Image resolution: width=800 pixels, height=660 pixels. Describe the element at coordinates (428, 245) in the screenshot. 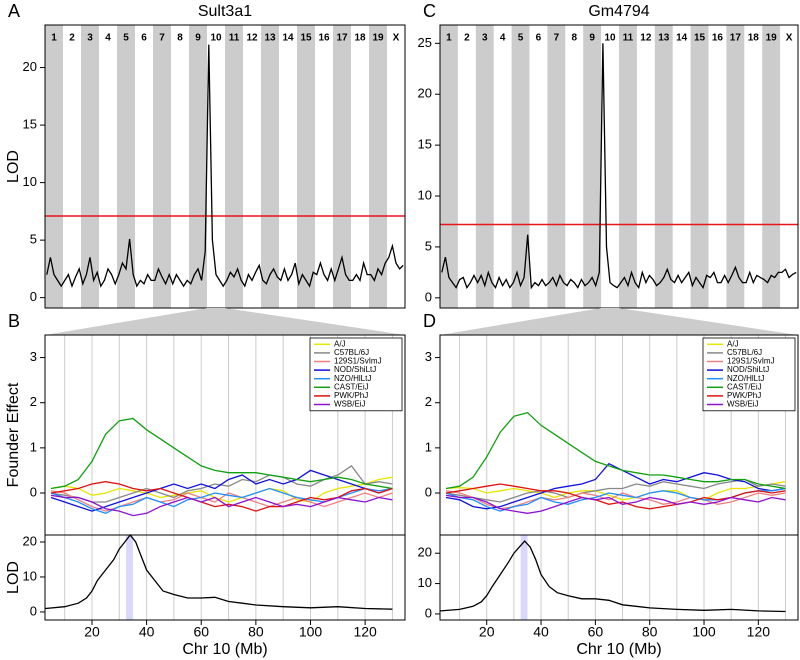

I see `y-tick-label: 5` at that location.